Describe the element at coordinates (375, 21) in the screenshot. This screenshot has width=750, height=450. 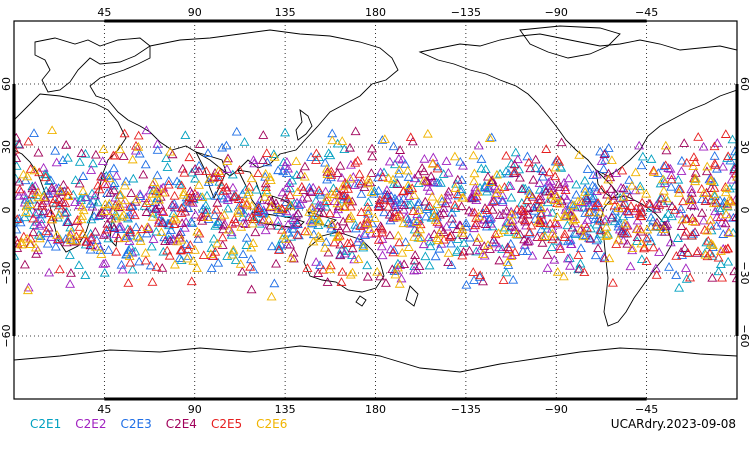
I see `frame-bar-top` at that location.